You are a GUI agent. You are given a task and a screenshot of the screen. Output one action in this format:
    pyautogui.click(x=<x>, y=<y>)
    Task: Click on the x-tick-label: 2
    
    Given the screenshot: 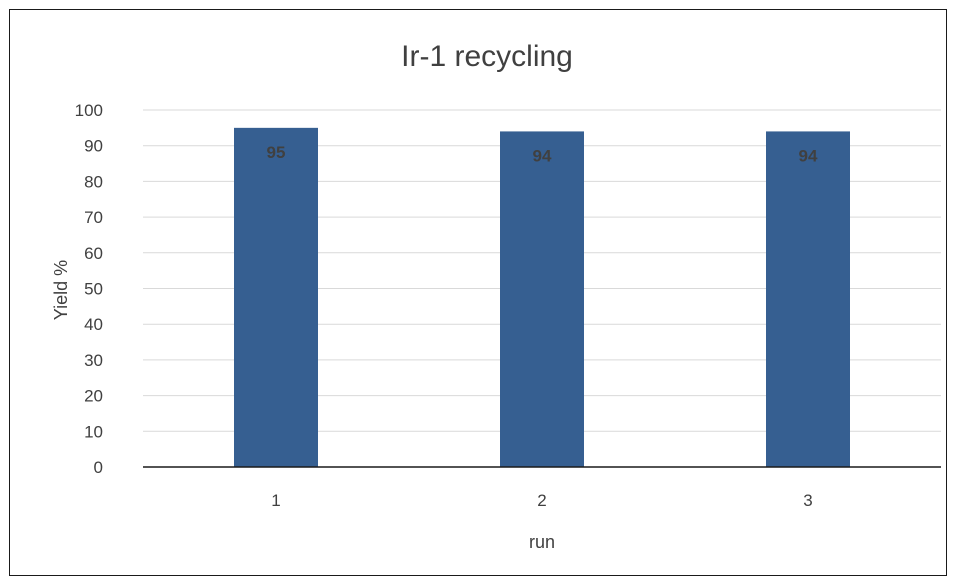 What is the action you would take?
    pyautogui.click(x=541, y=500)
    